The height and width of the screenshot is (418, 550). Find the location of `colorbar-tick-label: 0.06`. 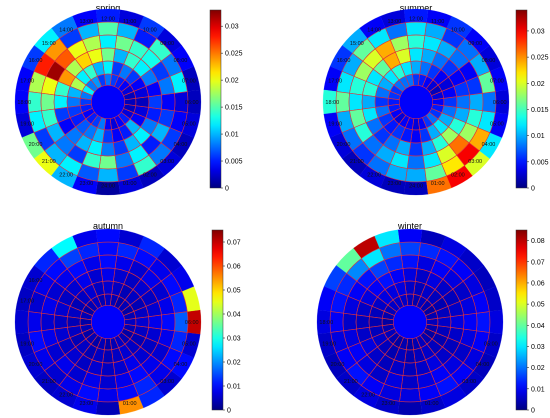

colorbar-tick-label: 0.06 is located at coordinates (234, 267).